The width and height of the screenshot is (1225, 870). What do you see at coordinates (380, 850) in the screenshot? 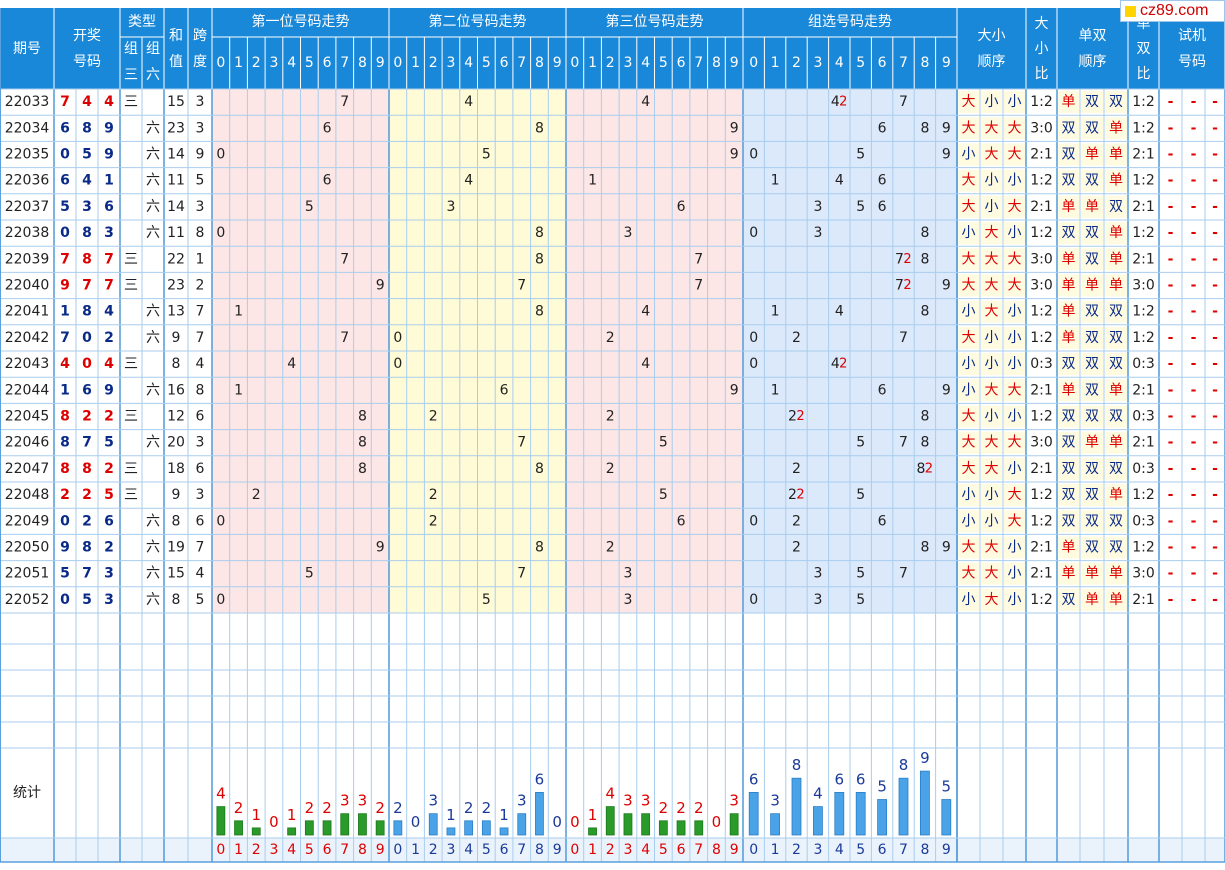
I see `stat-axis-digit: 9` at bounding box center [380, 850].